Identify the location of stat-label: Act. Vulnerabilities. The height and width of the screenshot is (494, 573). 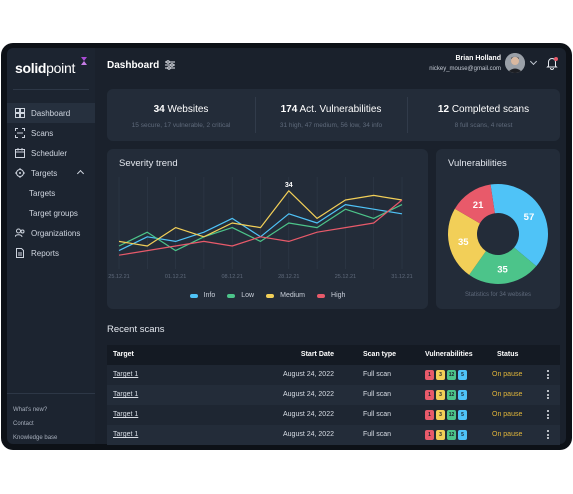
(340, 109).